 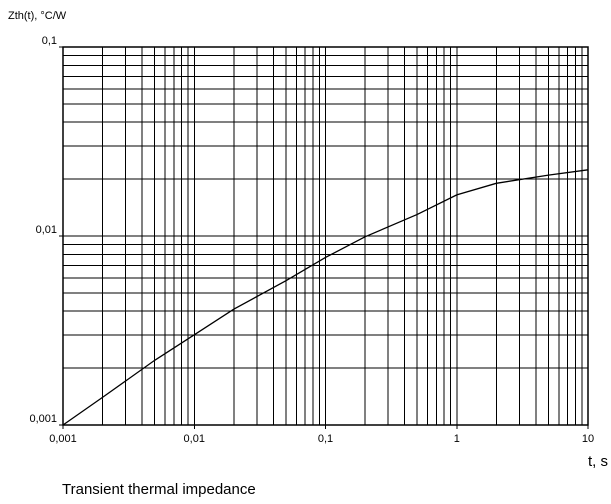 I want to click on y-tick-label: 0,001, so click(x=43, y=419).